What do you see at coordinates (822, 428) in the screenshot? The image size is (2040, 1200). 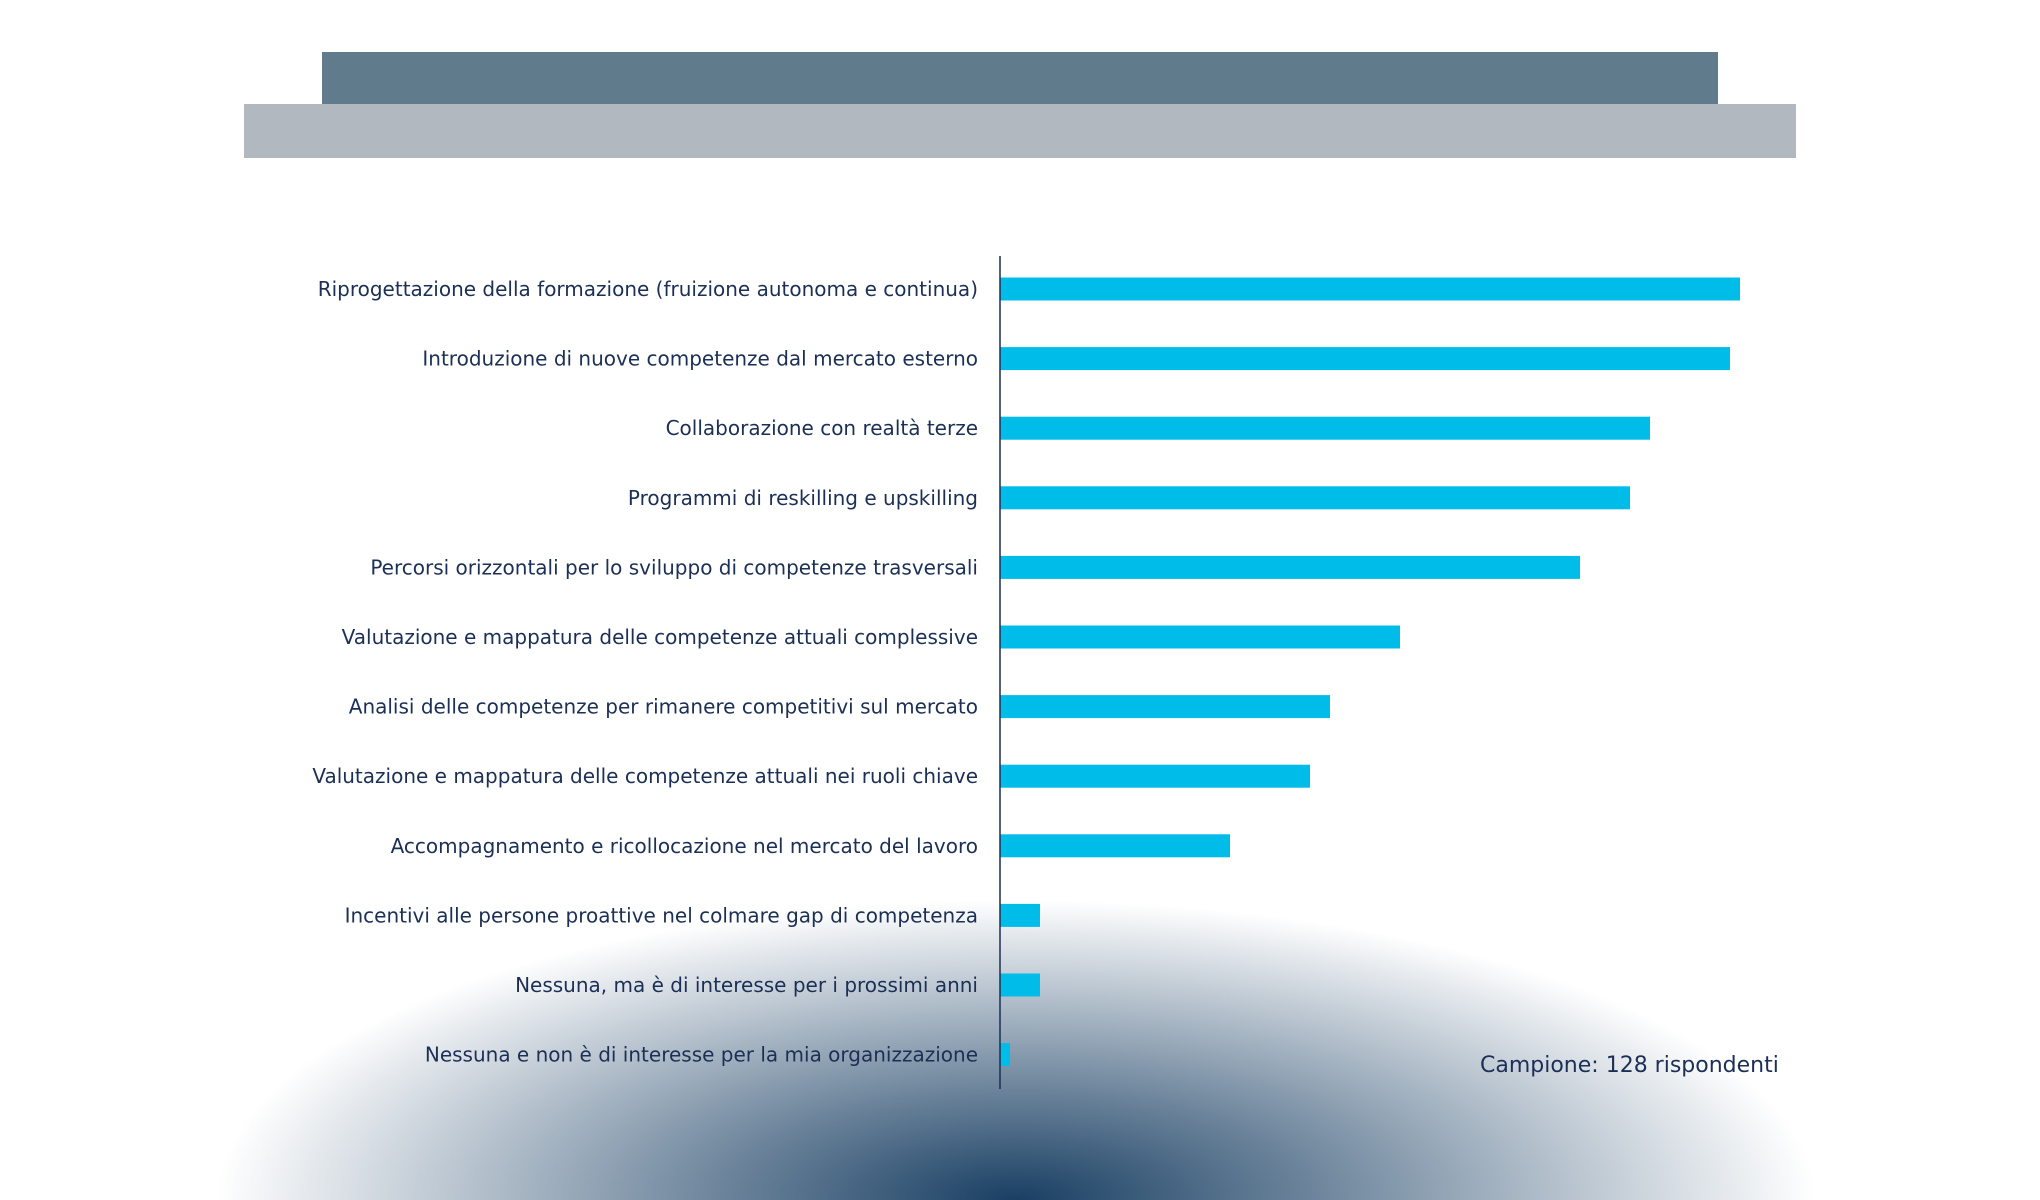 I see `category-label: Collaborazione con realtà terze` at bounding box center [822, 428].